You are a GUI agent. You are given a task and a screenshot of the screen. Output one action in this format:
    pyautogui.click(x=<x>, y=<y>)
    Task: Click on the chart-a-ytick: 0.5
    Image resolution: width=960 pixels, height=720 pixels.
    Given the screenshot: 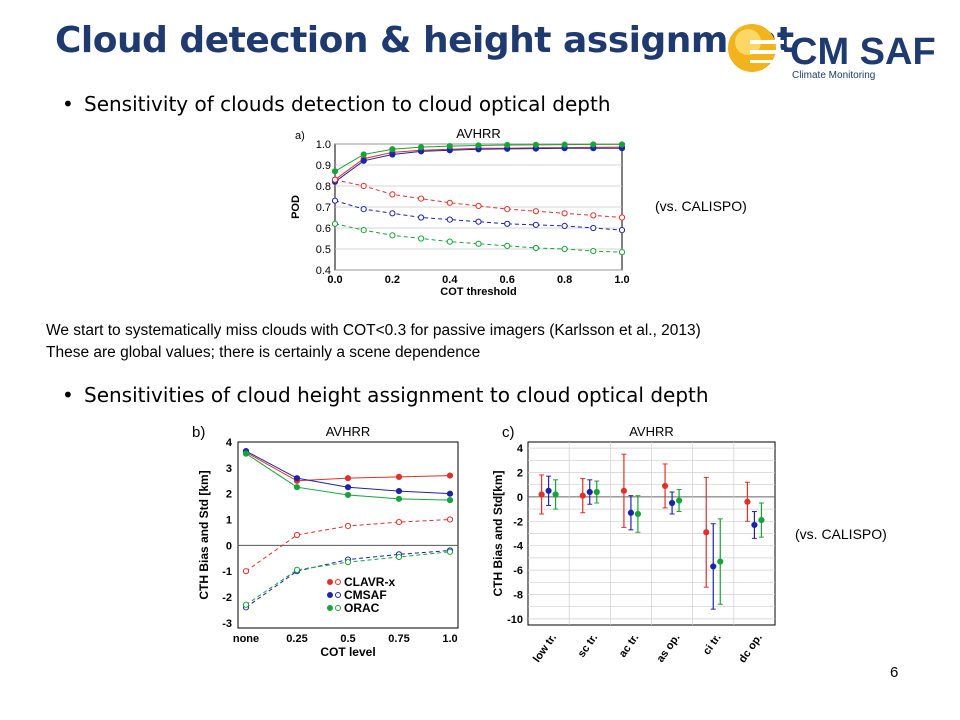 What is the action you would take?
    pyautogui.click(x=323, y=250)
    